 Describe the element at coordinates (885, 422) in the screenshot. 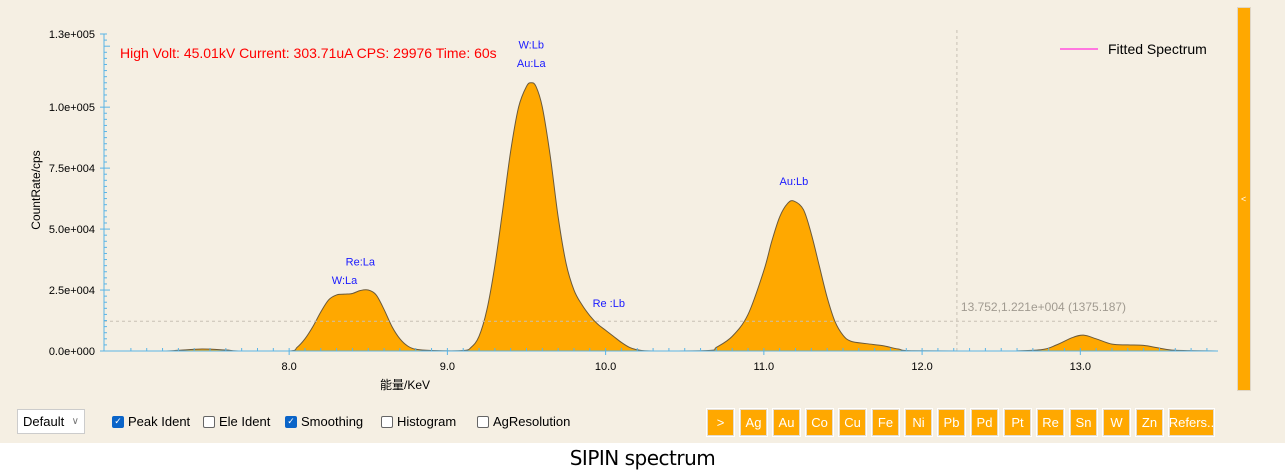

I see `element-button-fe: Fe` at that location.